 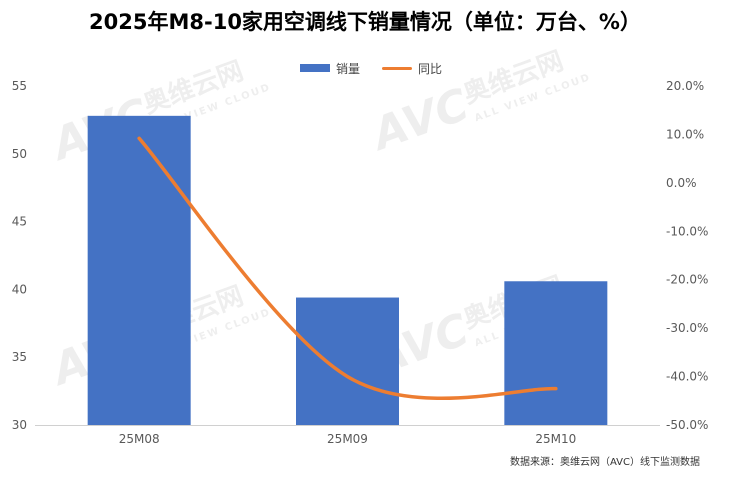 What do you see at coordinates (681, 183) in the screenshot?
I see `y-right-tick-label: 0.0%` at bounding box center [681, 183].